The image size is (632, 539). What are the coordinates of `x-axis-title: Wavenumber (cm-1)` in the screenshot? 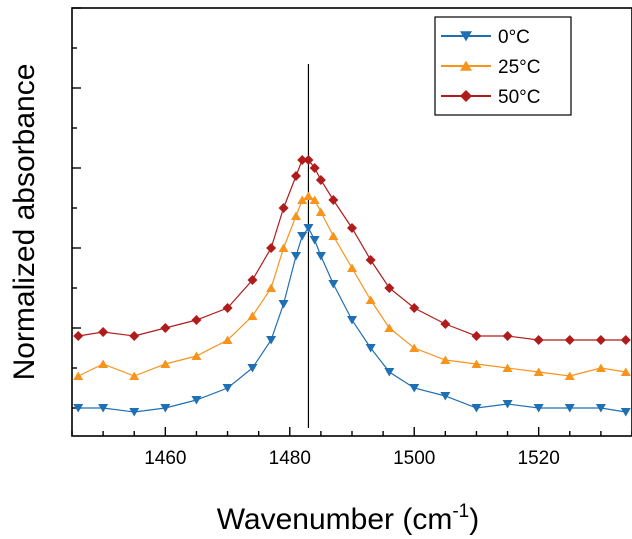 It's located at (348, 518).